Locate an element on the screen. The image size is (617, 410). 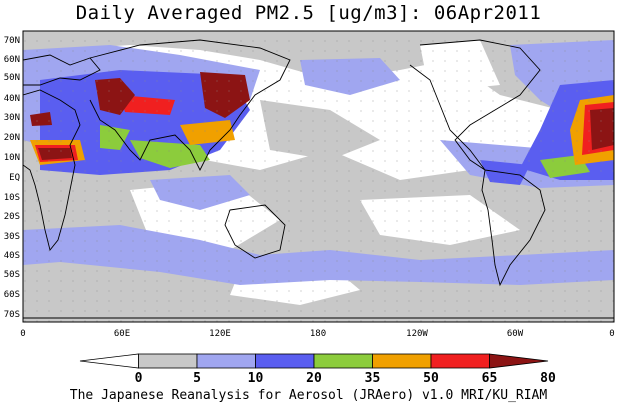
lat-label: EQ is located at coordinates (14, 178).